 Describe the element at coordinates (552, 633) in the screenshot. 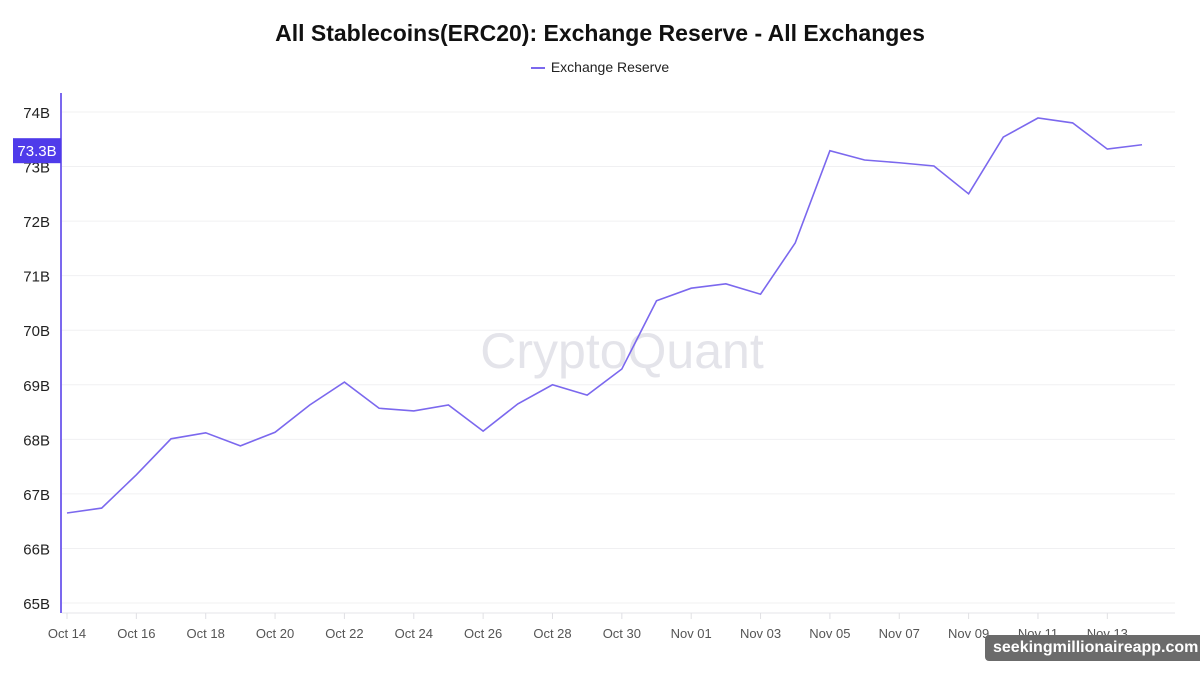

I see `x-tick-label: Oct 28` at that location.